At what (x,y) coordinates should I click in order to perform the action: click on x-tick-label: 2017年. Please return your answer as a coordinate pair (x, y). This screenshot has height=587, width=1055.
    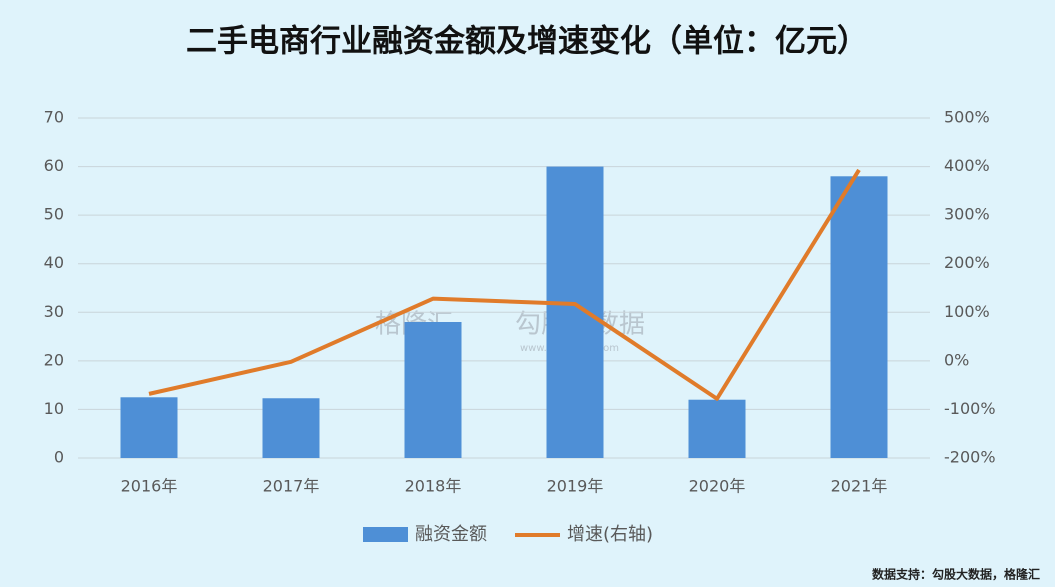
    Looking at the image, I should click on (291, 486).